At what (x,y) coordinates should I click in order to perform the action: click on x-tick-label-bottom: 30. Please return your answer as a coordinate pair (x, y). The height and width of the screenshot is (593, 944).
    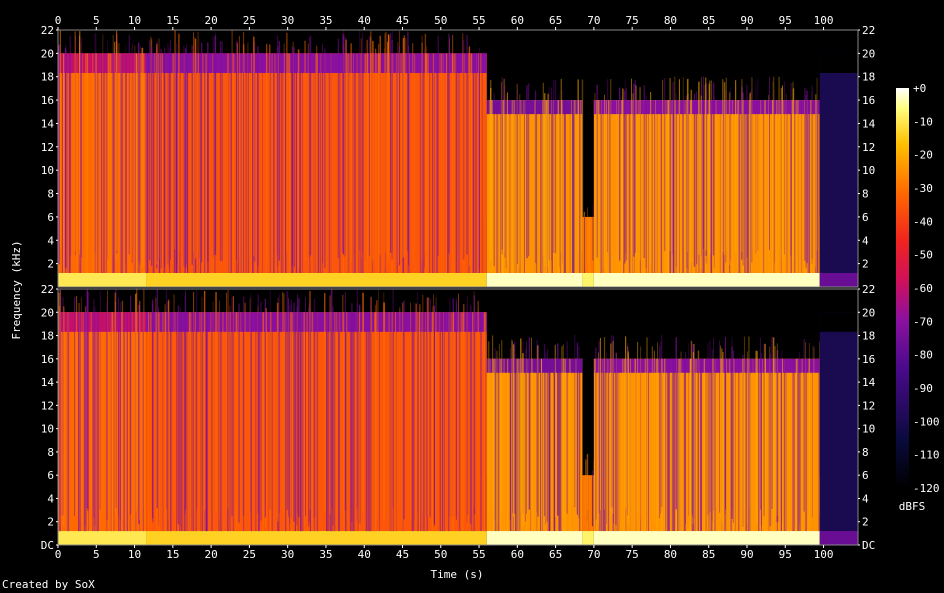
    Looking at the image, I should click on (287, 554).